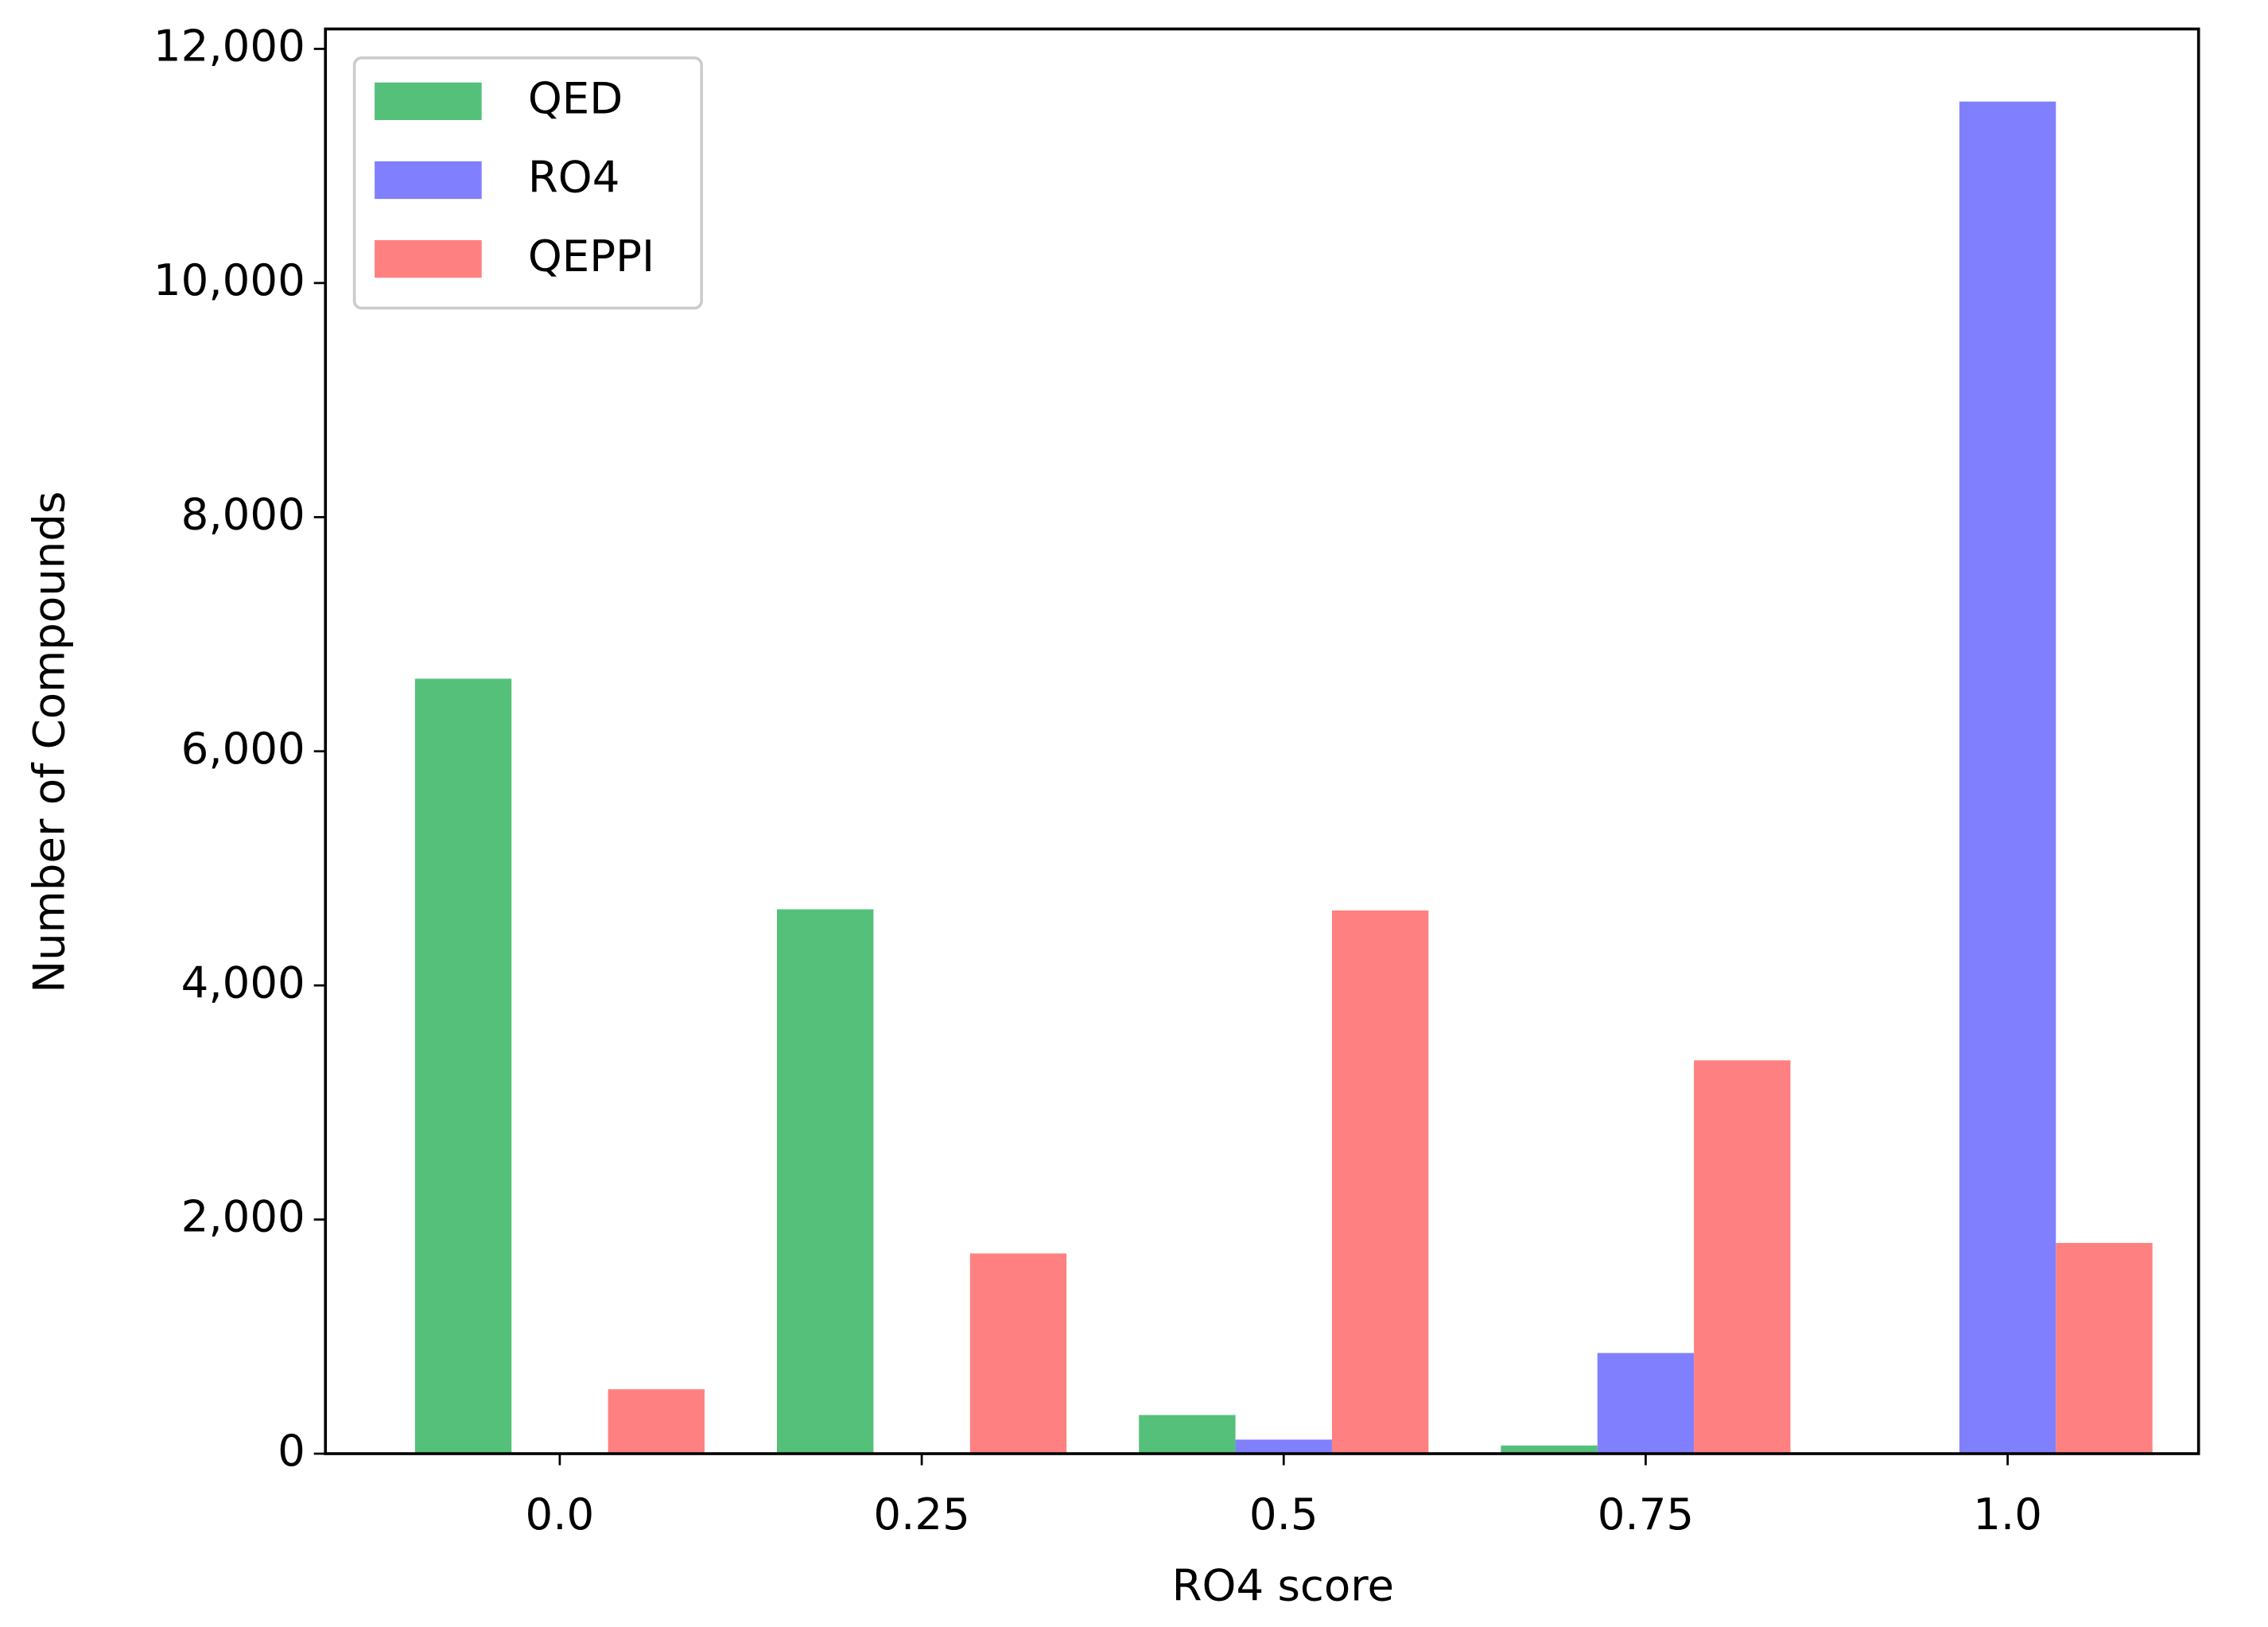  I want to click on legend: QED RO4 QEPPI, so click(527, 183).